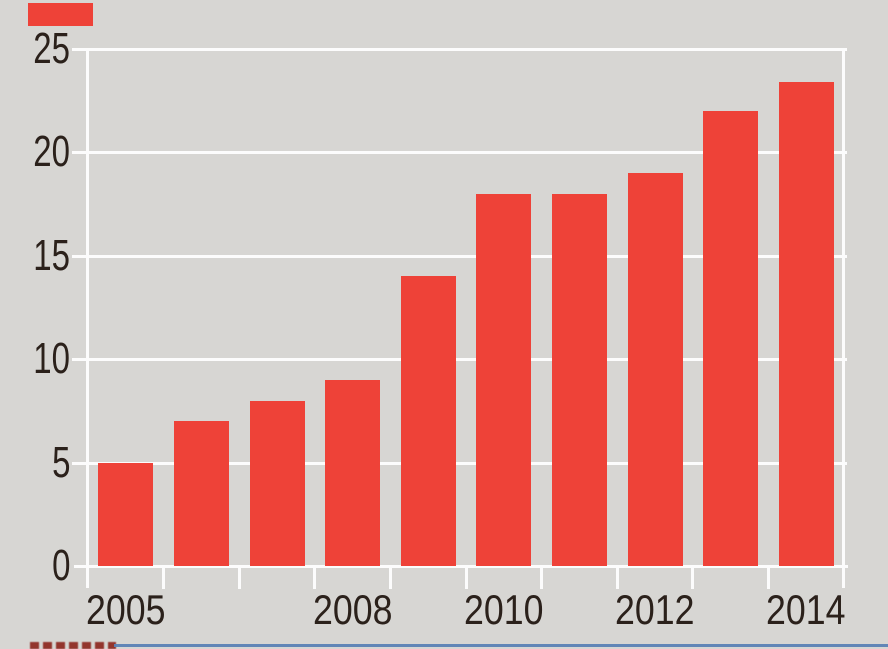 The image size is (888, 649). I want to click on x-axis-tick-label-text: 2010, so click(504, 609).